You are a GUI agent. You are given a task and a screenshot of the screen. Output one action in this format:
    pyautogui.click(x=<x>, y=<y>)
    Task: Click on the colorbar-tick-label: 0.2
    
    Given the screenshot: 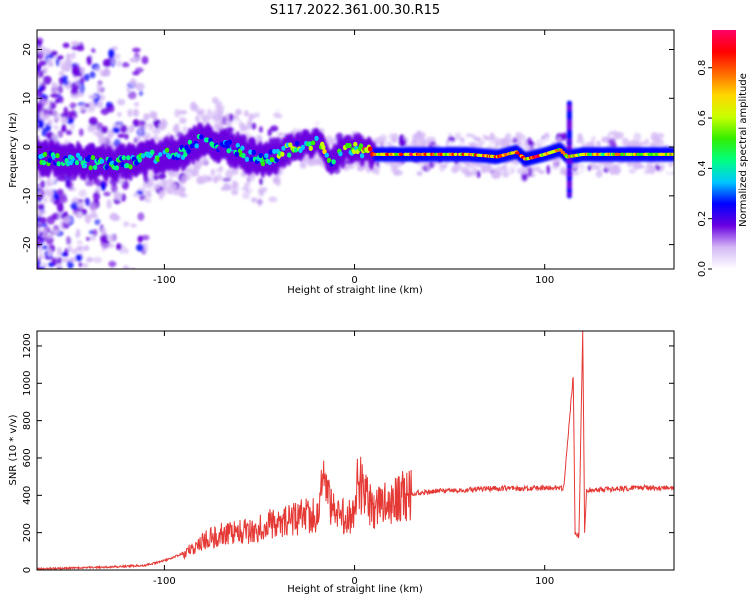 What is the action you would take?
    pyautogui.click(x=702, y=219)
    